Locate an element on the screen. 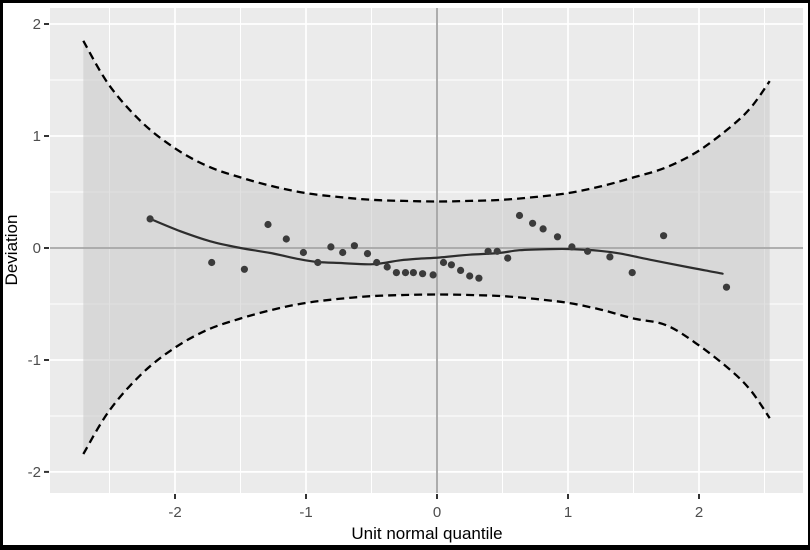 Image resolution: width=810 pixels, height=550 pixels. y-tick-label: -1 is located at coordinates (34, 360).